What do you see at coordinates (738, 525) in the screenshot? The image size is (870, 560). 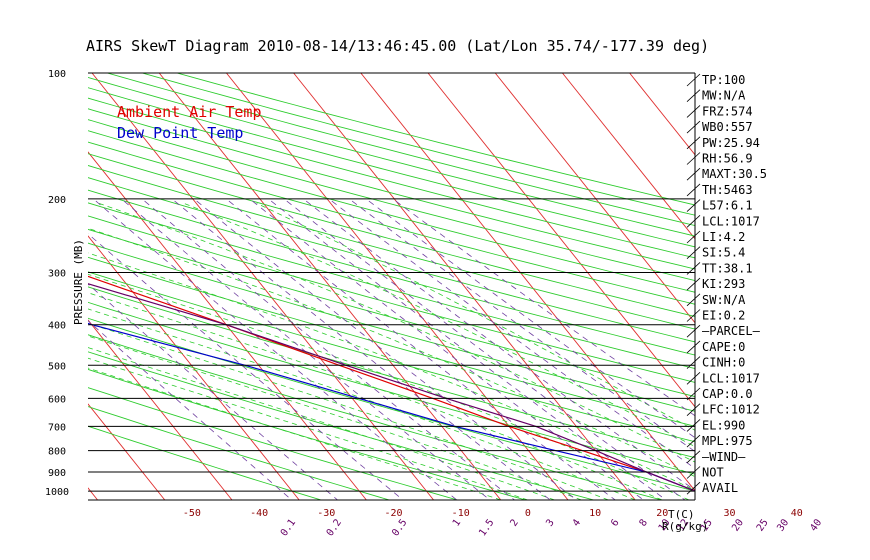 I see `mixing-ratio-label: 20` at bounding box center [738, 525].